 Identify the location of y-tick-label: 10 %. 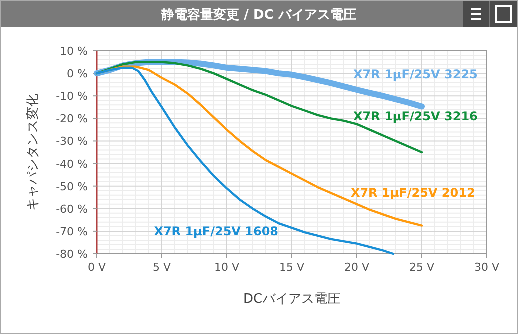
(74, 51).